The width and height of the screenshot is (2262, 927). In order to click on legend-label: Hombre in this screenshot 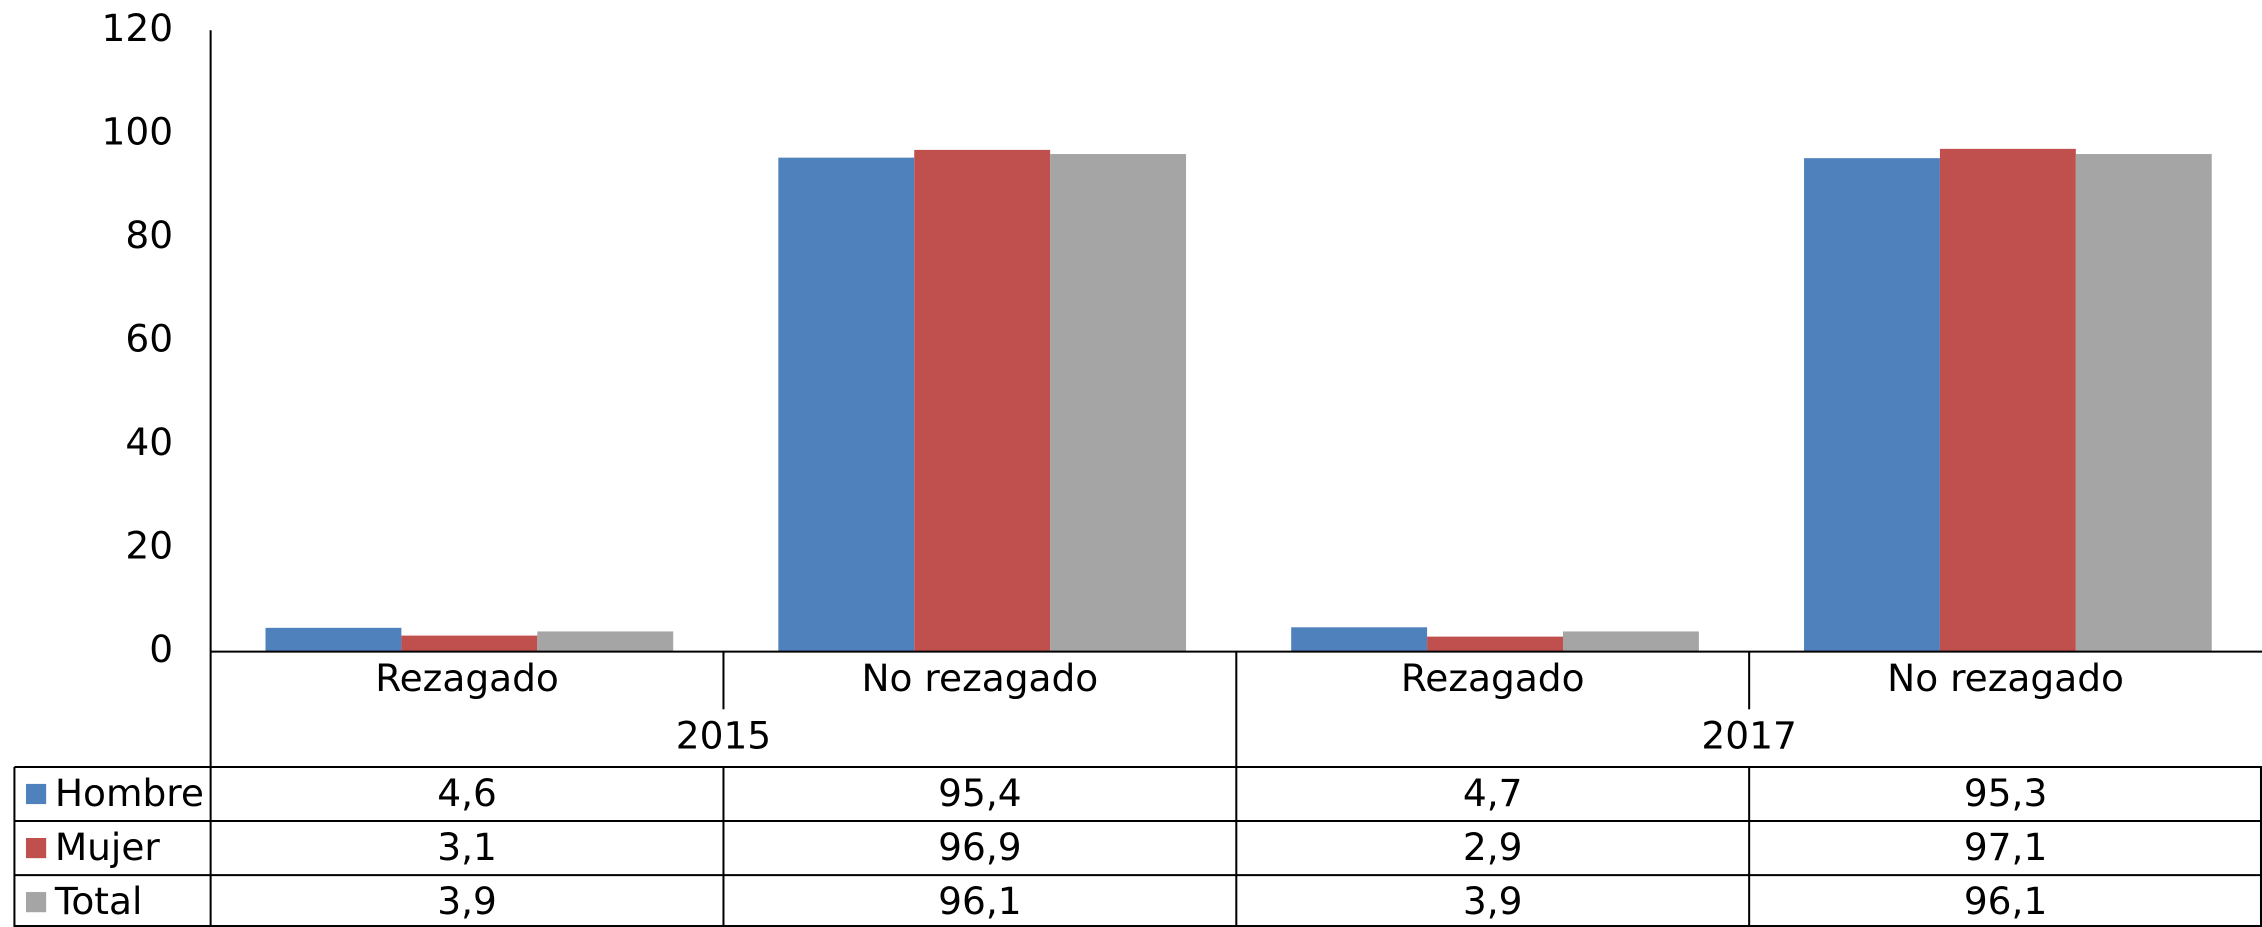, I will do `click(129, 793)`.